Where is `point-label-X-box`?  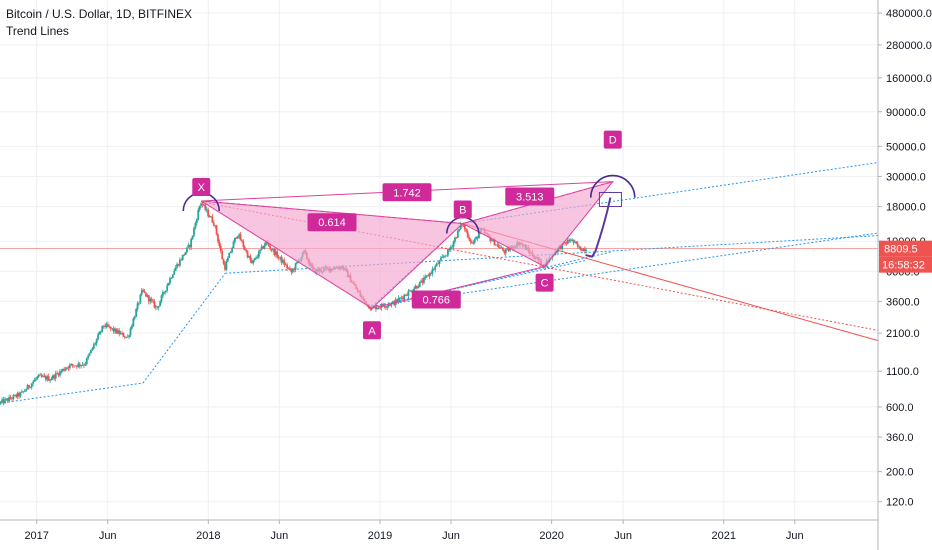 point-label-X-box is located at coordinates (201, 186).